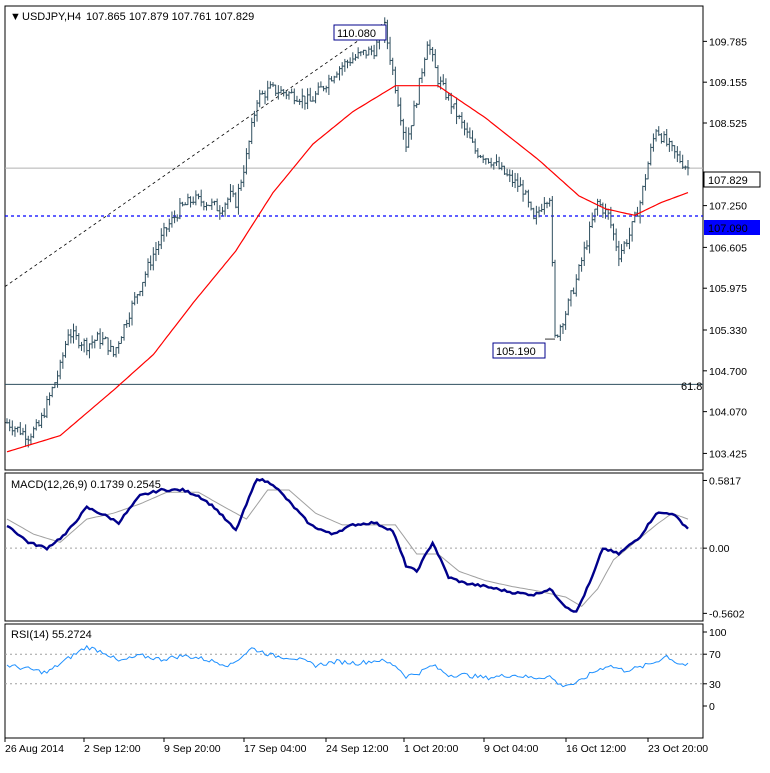 Image resolution: width=770 pixels, height=773 pixels. What do you see at coordinates (170, 17) in the screenshot?
I see `ohlc-header: 107.865 107.879 107.761 107.829` at bounding box center [170, 17].